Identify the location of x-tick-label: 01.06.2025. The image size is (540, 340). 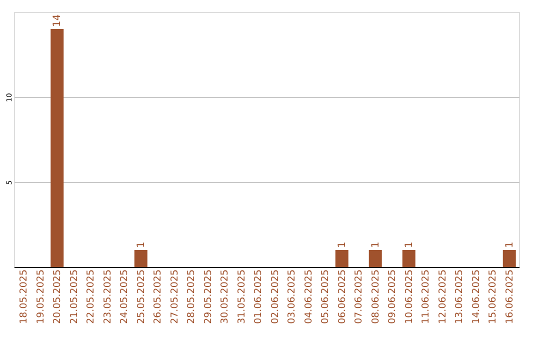
(258, 297).